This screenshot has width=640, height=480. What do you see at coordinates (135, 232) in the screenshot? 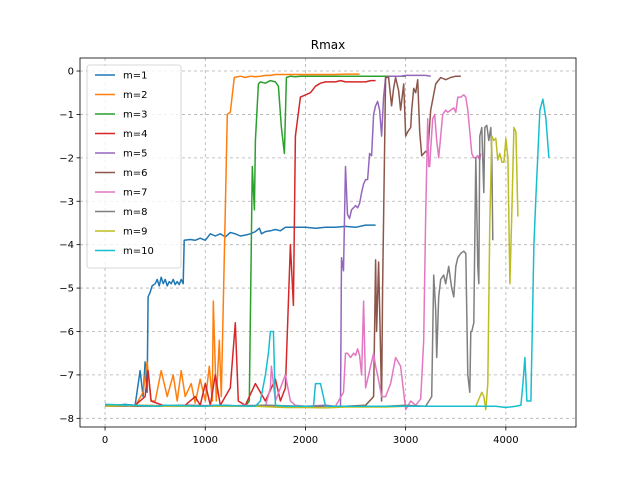
I see `legend-label: m=9` at bounding box center [135, 232].